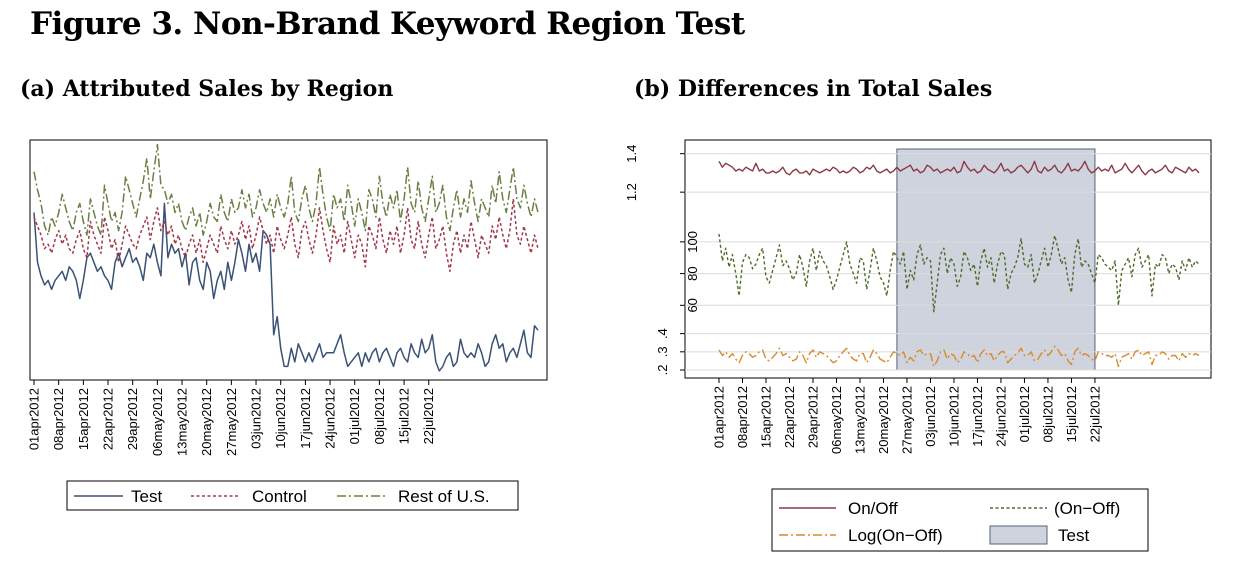 This screenshot has height=578, width=1236. What do you see at coordinates (813, 89) in the screenshot?
I see `panel-b-title: (b) Differences in Total Sales` at bounding box center [813, 89].